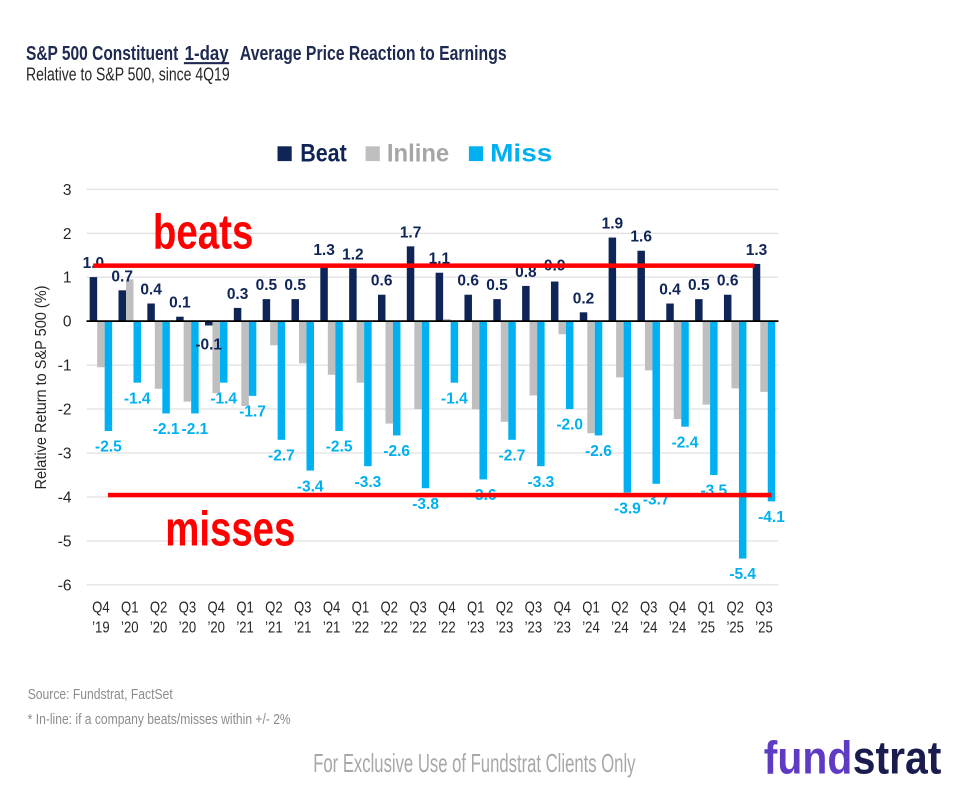  Describe the element at coordinates (180, 303) in the screenshot. I see `svg-text: 0.1` at that location.